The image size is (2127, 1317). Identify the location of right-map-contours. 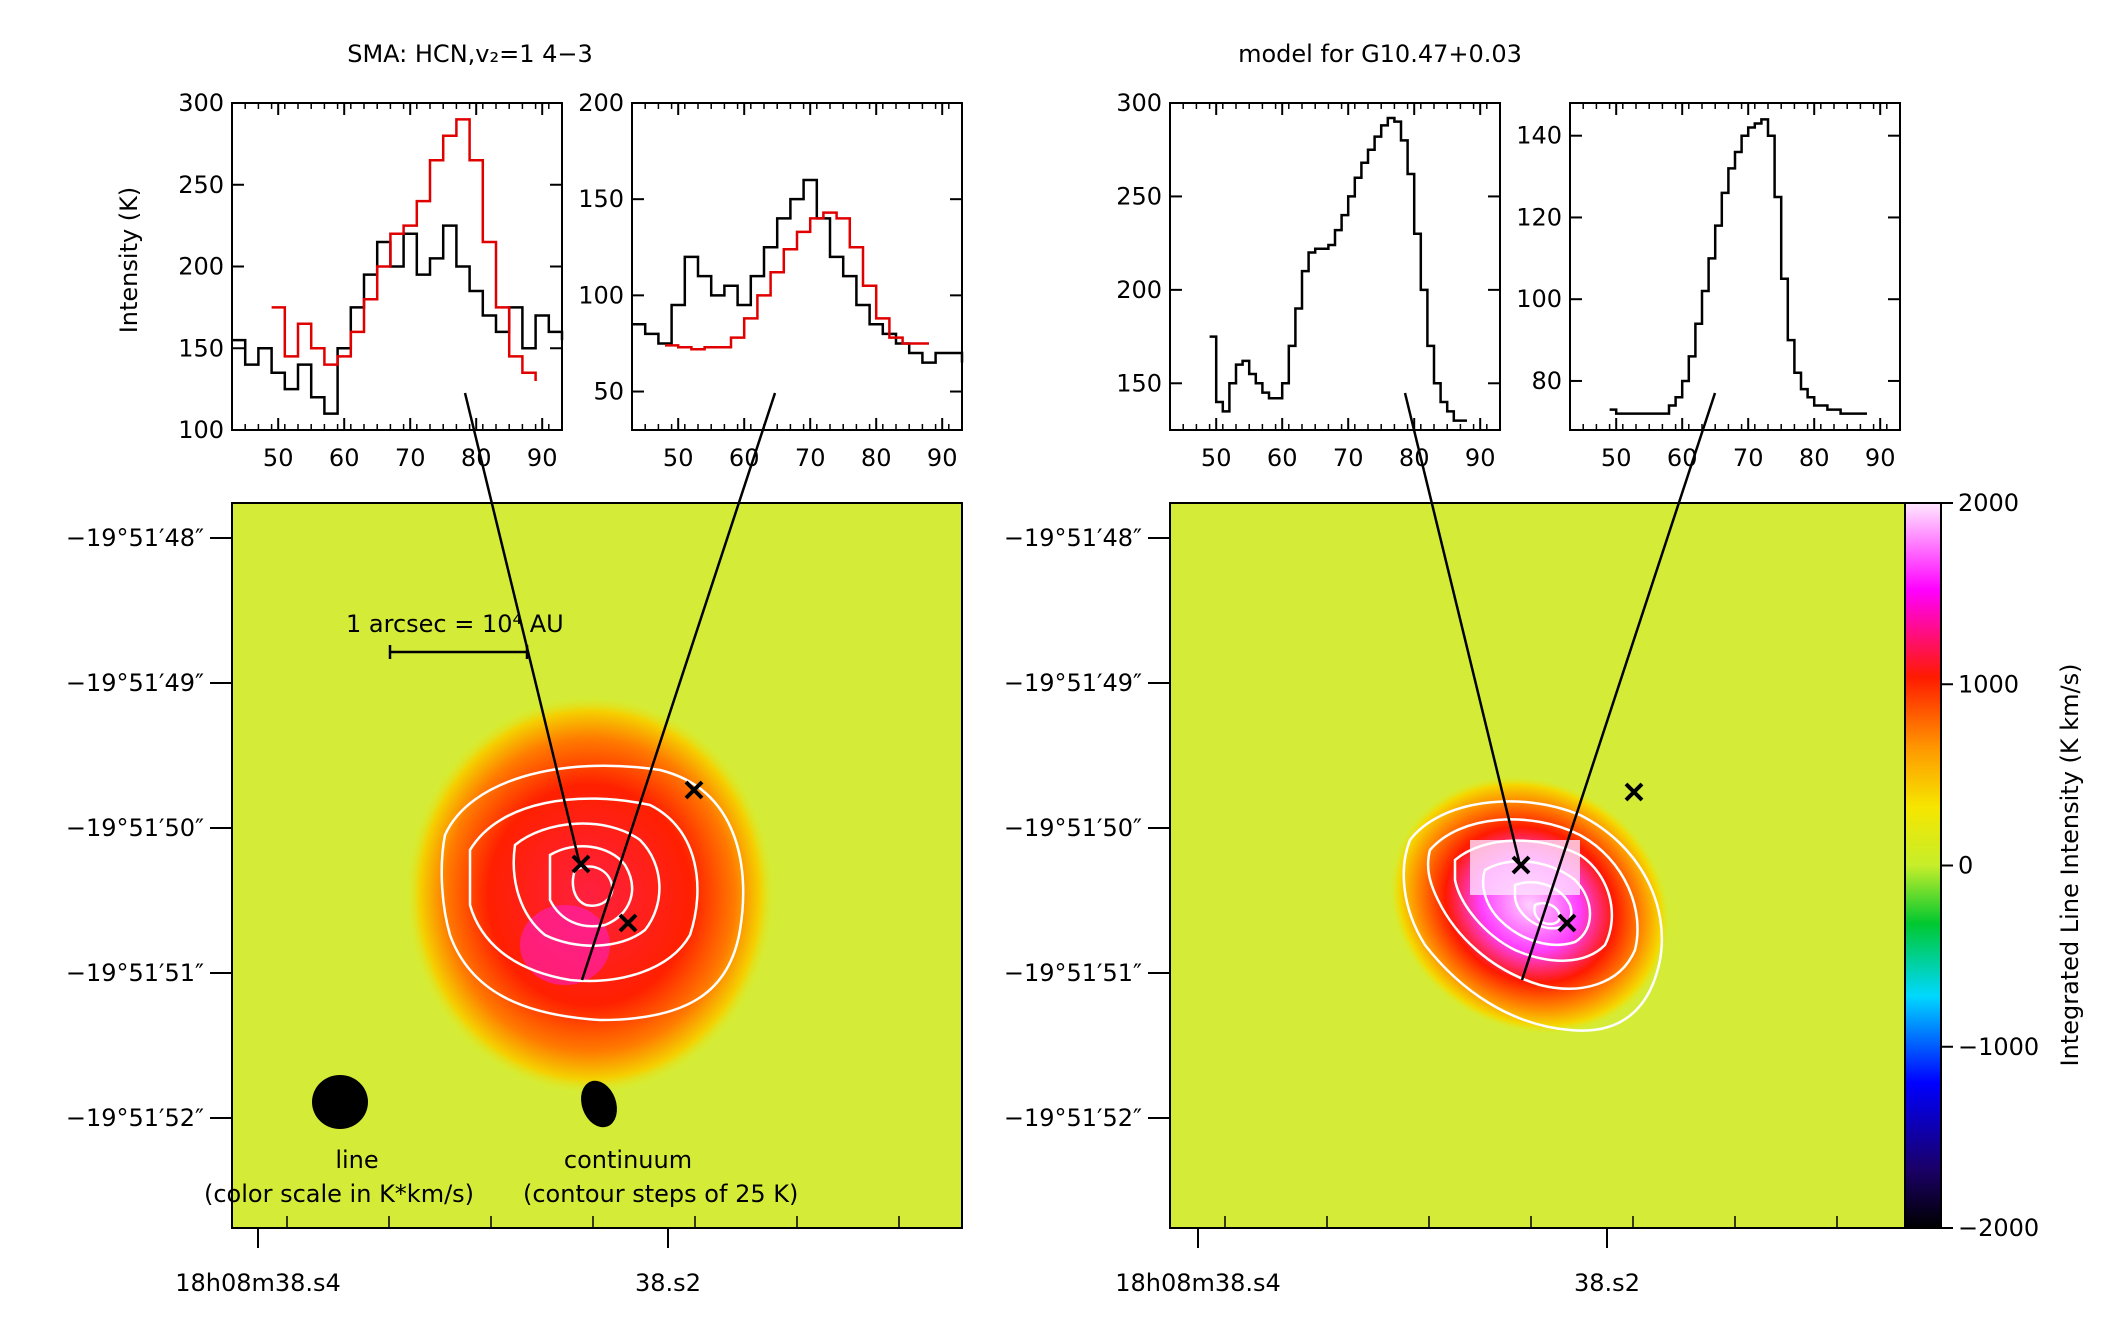
(1533, 916).